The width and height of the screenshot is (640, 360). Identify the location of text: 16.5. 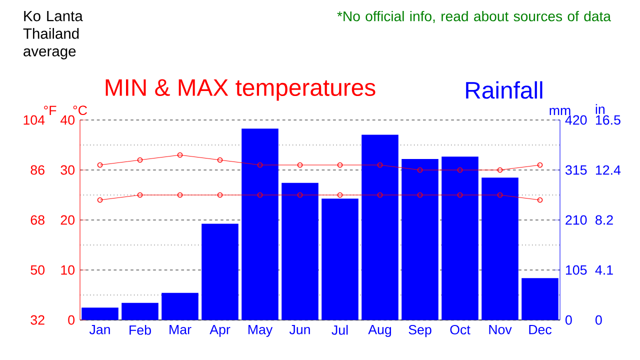
(608, 120).